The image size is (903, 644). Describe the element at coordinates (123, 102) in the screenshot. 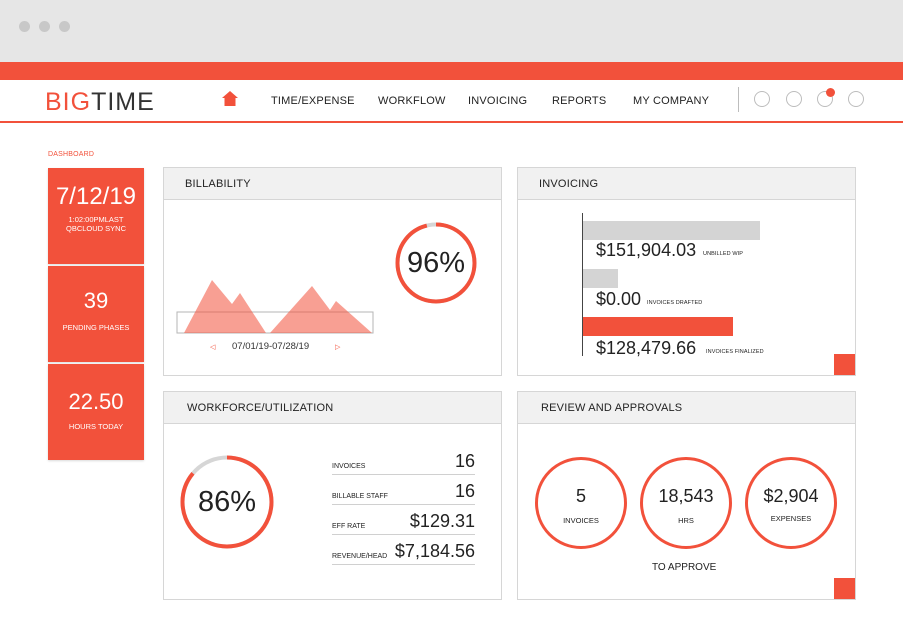

I see `logo-time: TIME` at that location.